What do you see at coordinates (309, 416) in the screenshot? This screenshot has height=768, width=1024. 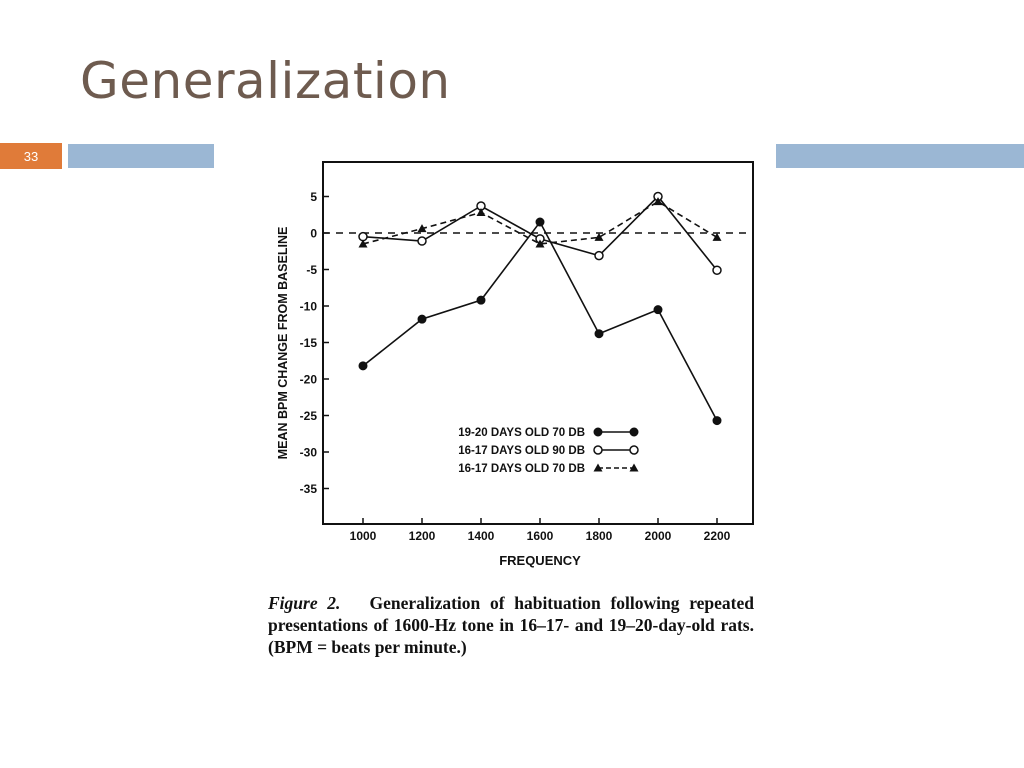 I see `y-tick-label: -25` at bounding box center [309, 416].